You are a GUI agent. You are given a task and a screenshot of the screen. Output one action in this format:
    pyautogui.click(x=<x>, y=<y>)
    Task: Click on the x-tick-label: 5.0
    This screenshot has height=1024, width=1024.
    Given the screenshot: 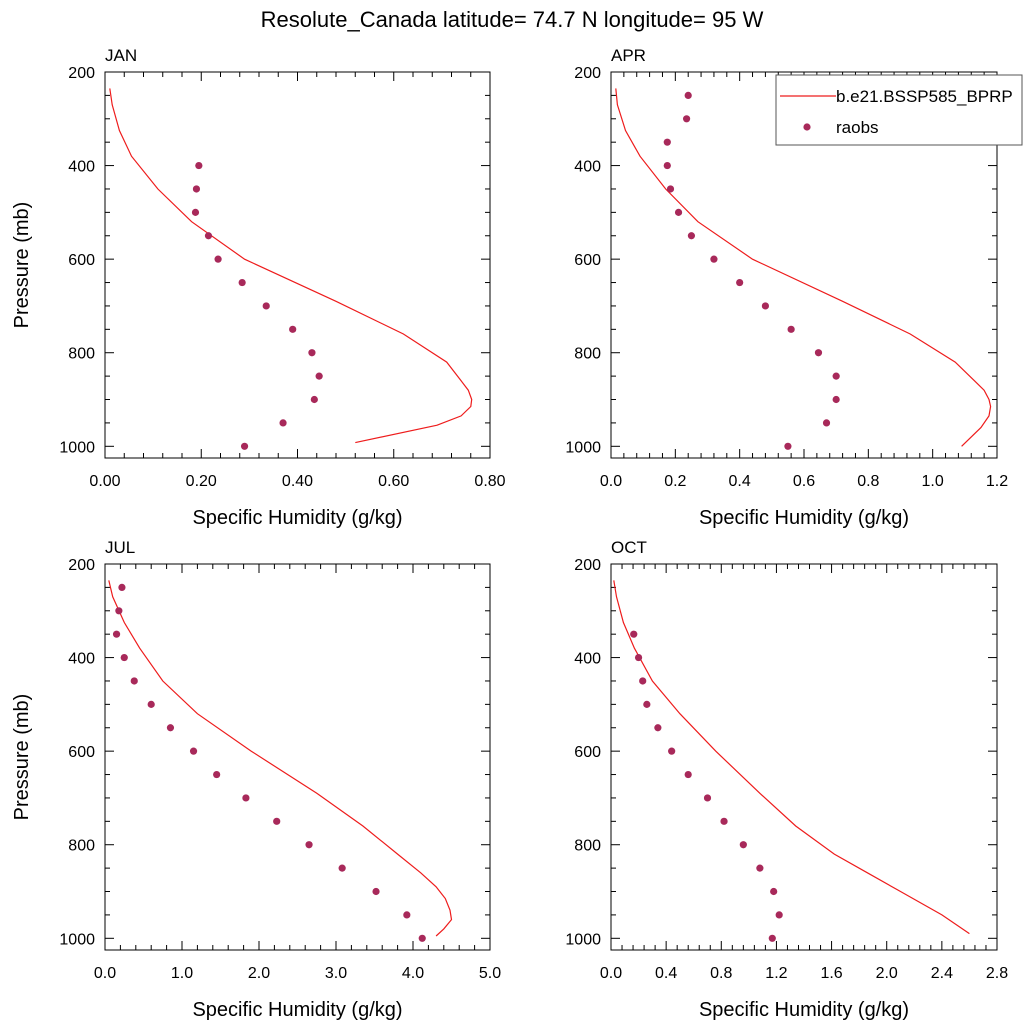 What is the action you would take?
    pyautogui.click(x=490, y=973)
    